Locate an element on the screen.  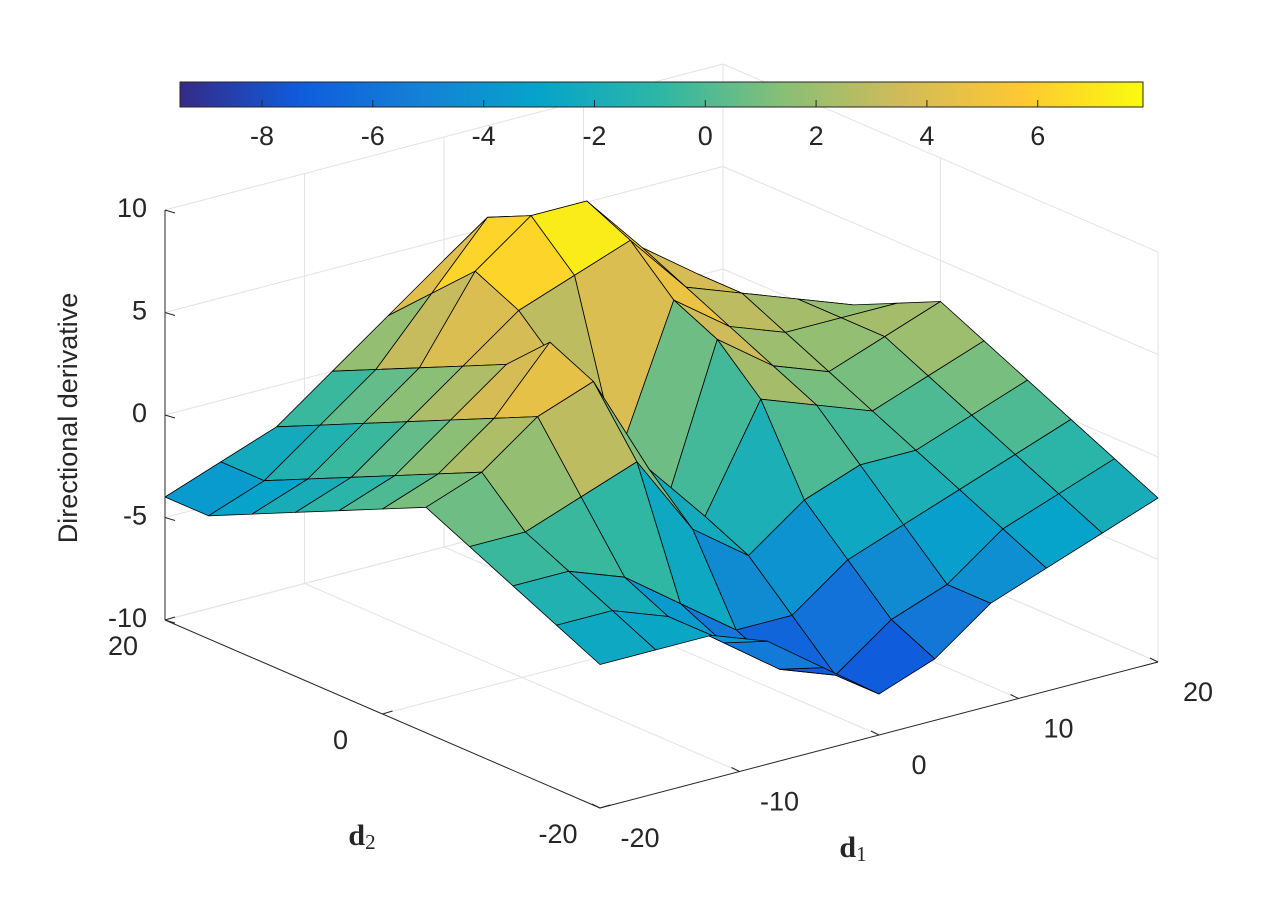
x-tick-label: -10 is located at coordinates (779, 802).